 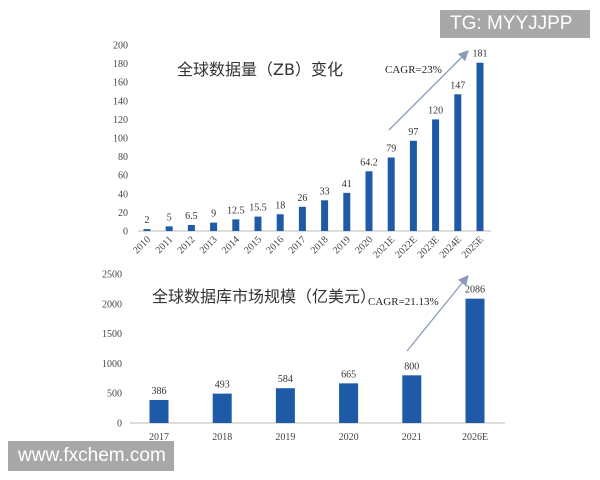 What do you see at coordinates (349, 437) in the screenshot?
I see `x-tick-label: 2020` at bounding box center [349, 437].